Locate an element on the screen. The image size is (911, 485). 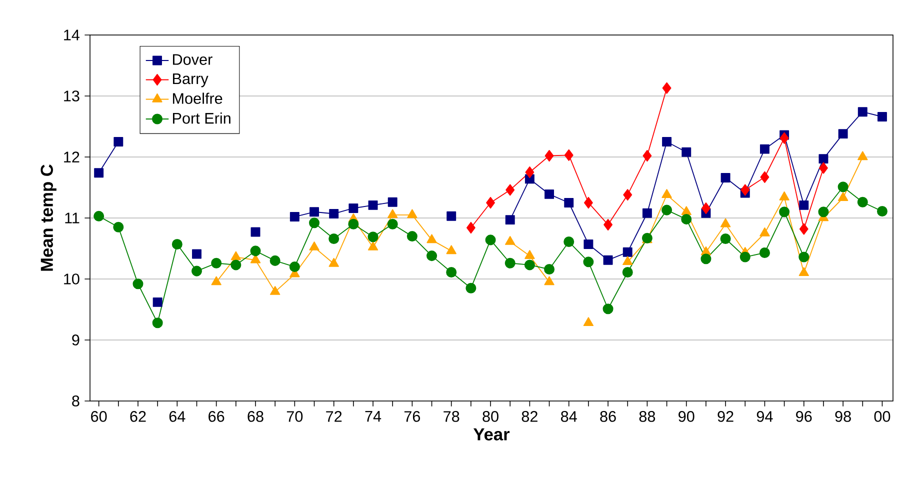
x-tick-label: 96 is located at coordinates (804, 416).